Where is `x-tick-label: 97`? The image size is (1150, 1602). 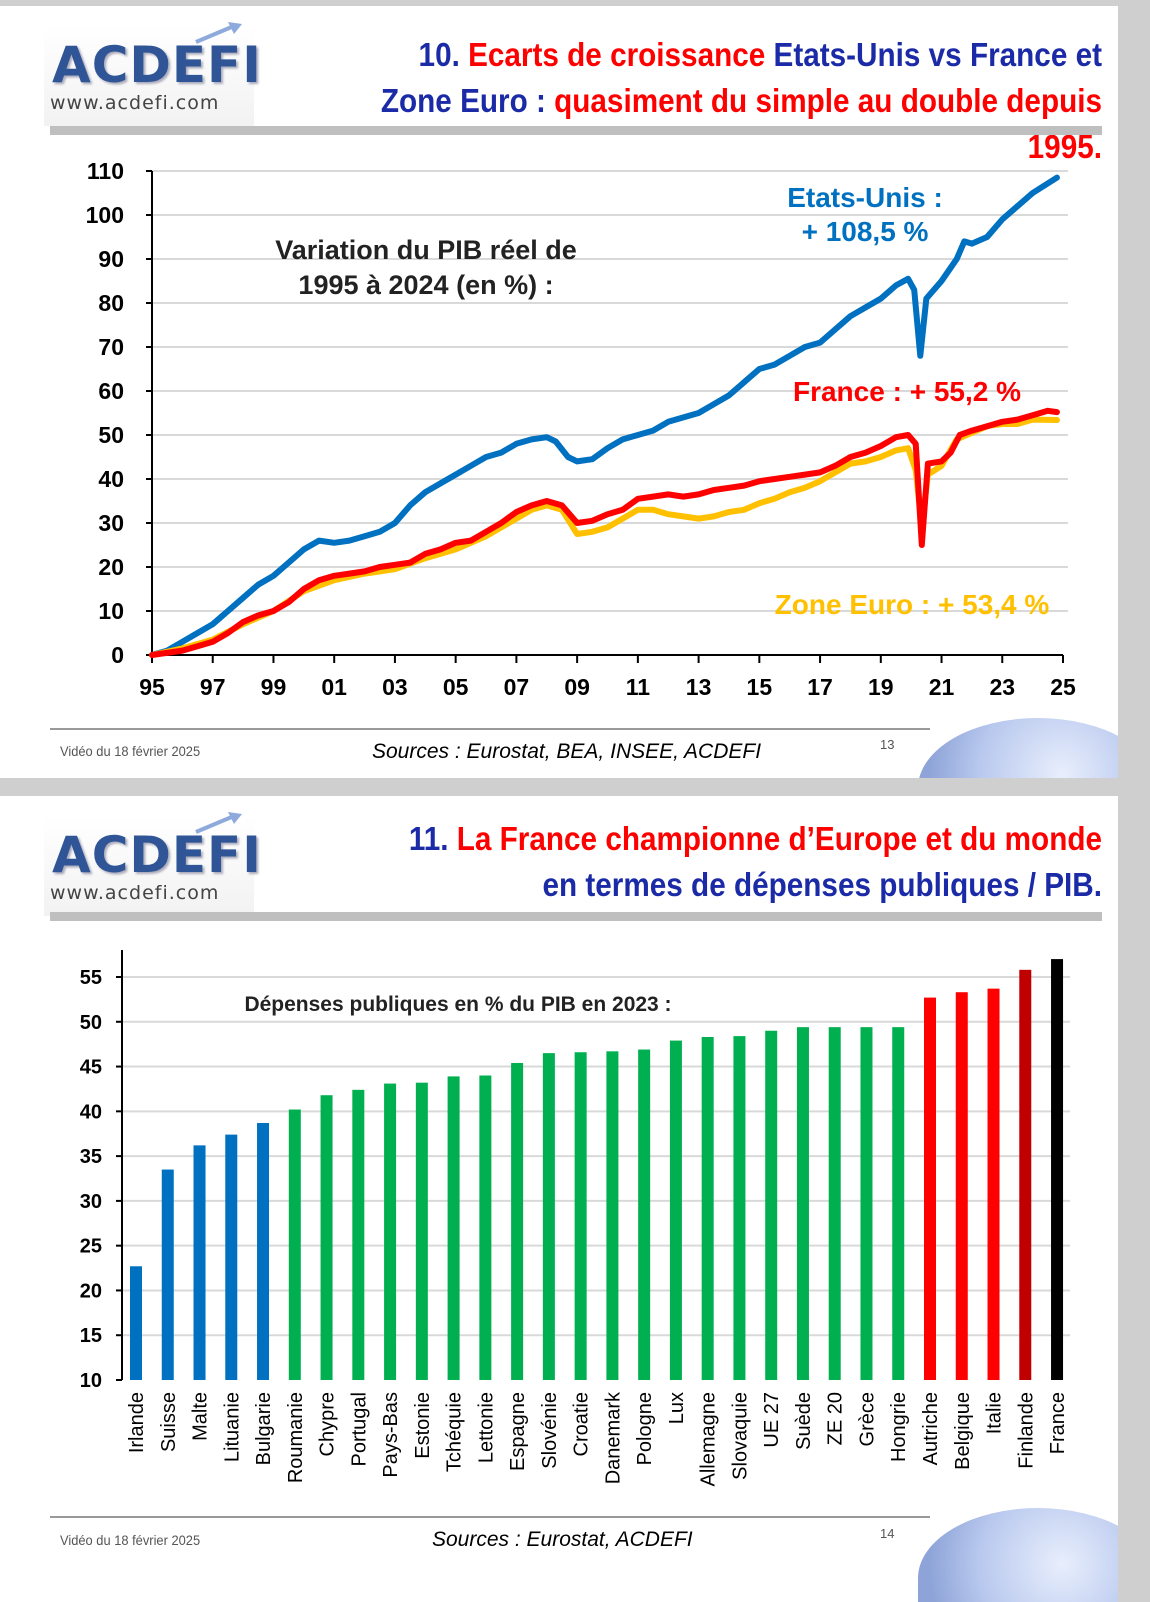
x-tick-label: 97 is located at coordinates (213, 687).